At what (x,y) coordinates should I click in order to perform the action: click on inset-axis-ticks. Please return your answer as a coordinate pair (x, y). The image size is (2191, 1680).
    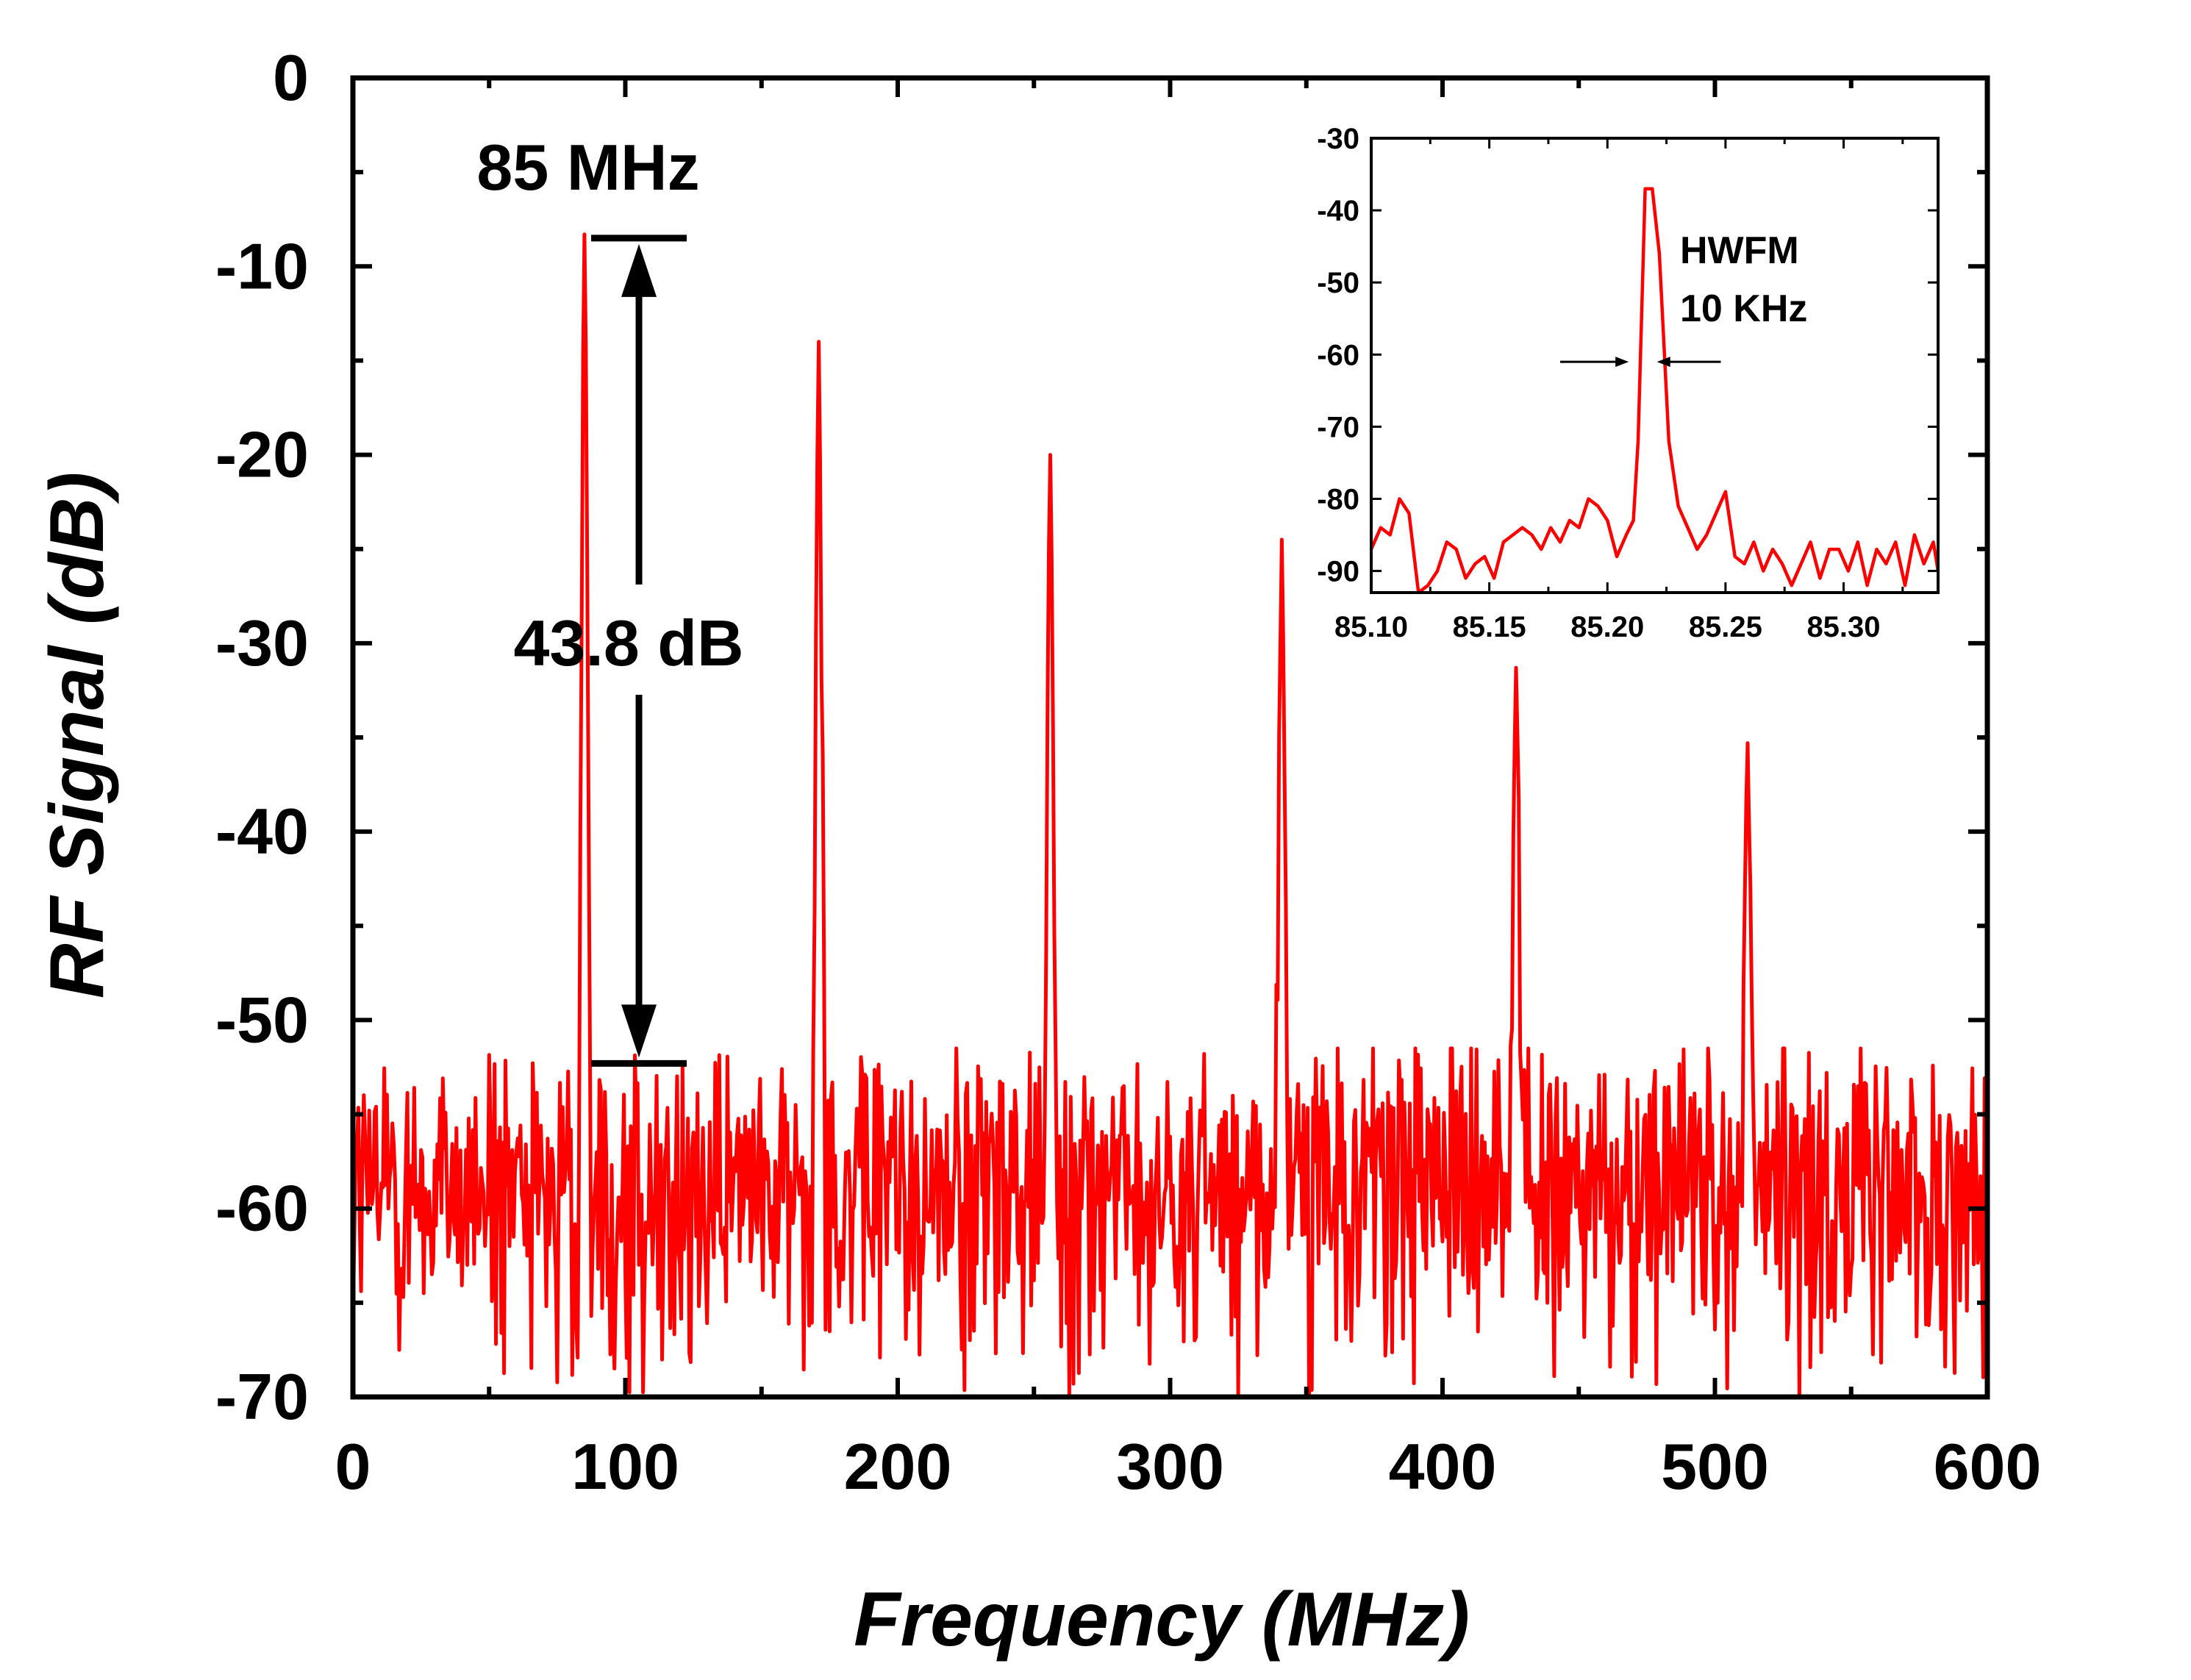
    Looking at the image, I should click on (1654, 365).